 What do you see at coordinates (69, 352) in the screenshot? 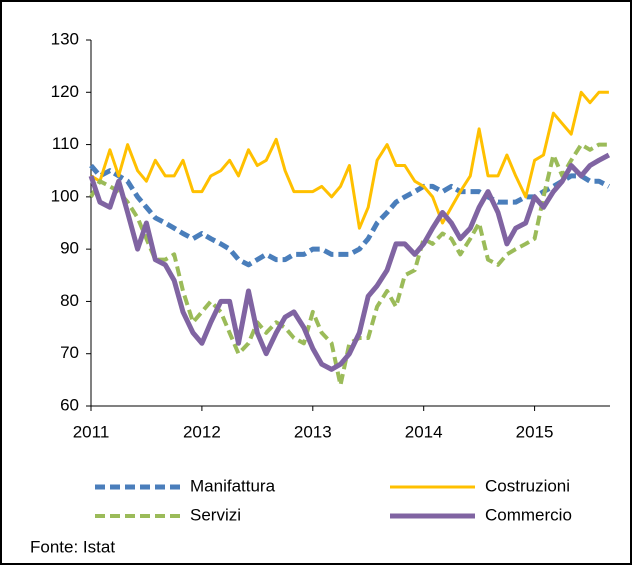
I see `y-tick-label: 70` at bounding box center [69, 352].